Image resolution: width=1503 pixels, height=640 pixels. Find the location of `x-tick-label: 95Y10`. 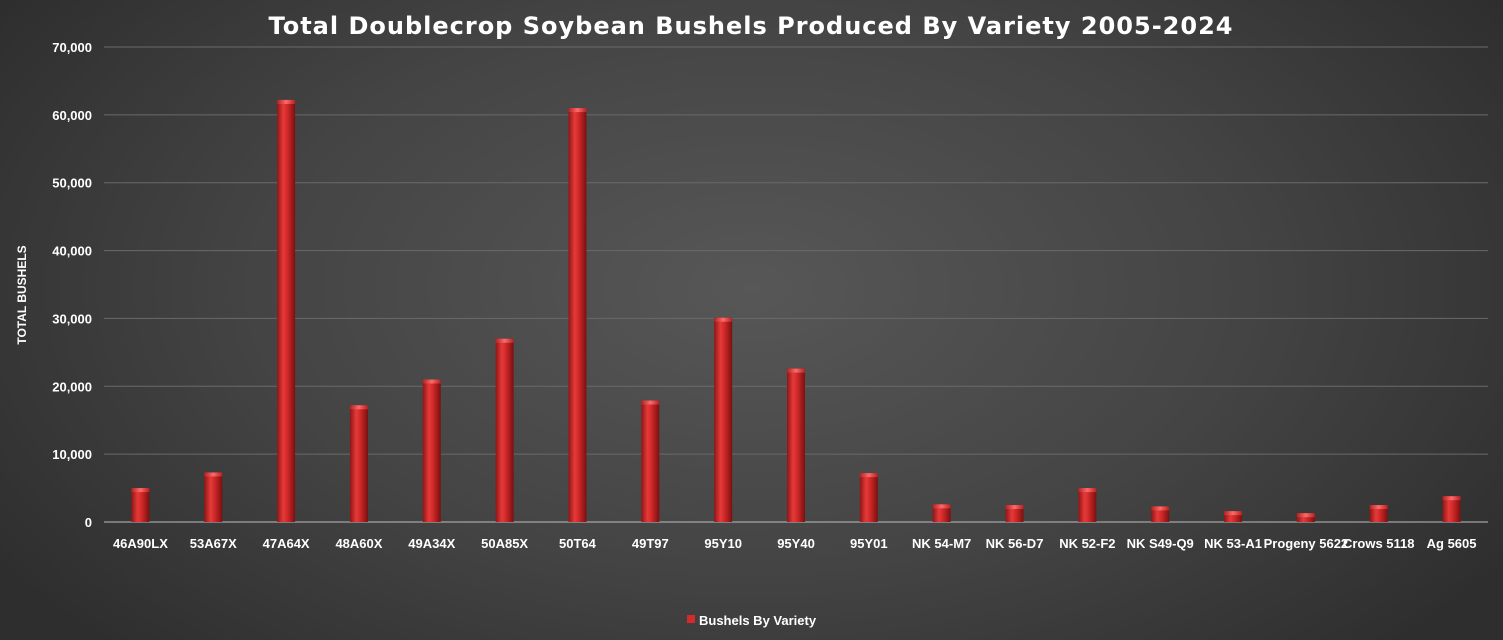

x-tick-label: 95Y10 is located at coordinates (723, 543).